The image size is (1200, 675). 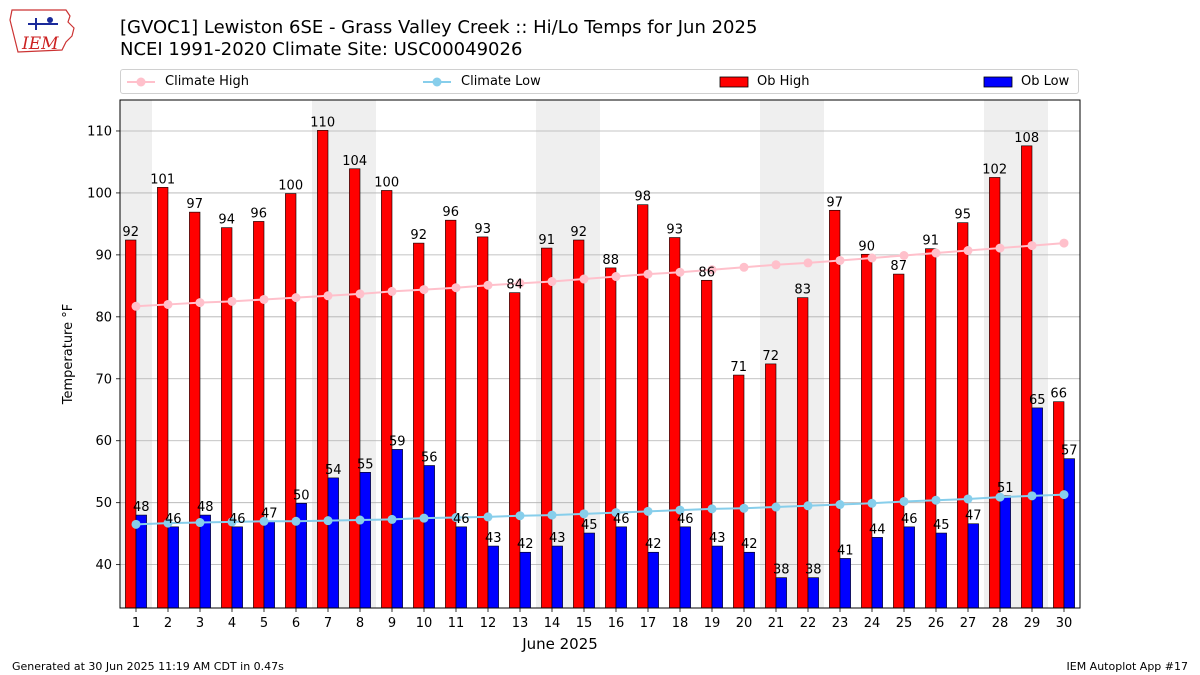 What do you see at coordinates (290, 186) in the screenshot?
I see `ob-high-value-label: 100` at bounding box center [290, 186].